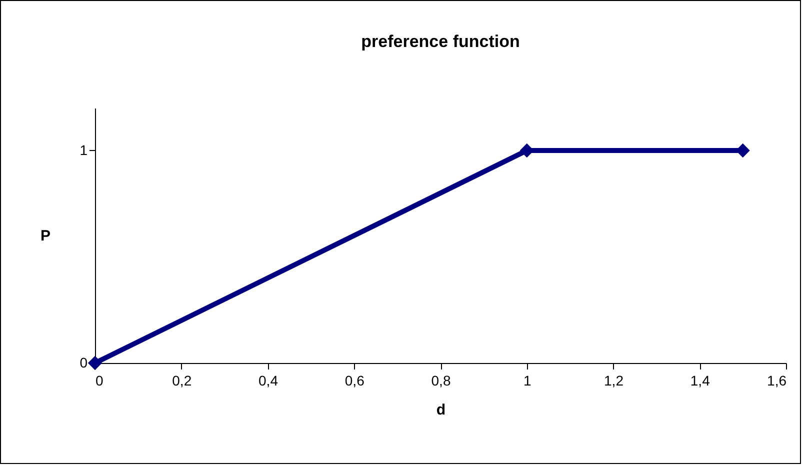  Describe the element at coordinates (268, 380) in the screenshot. I see `x-tick-label: 0,4` at that location.